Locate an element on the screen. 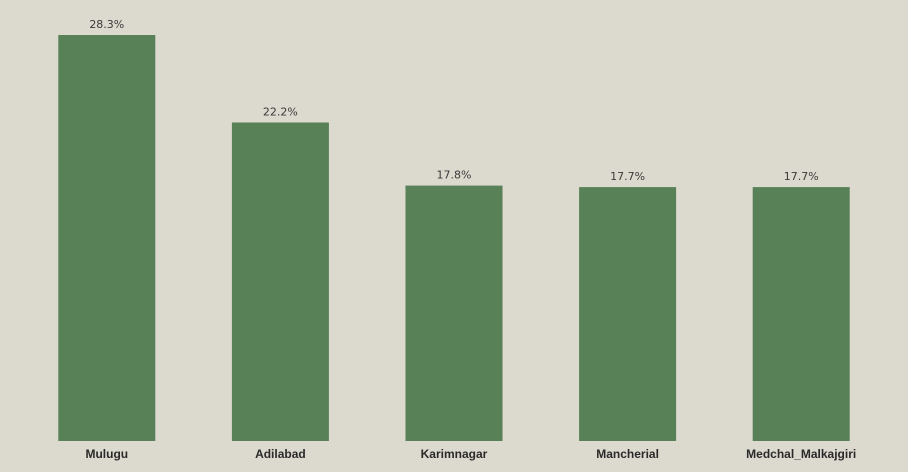 This screenshot has height=472, width=908. bar-mancherial is located at coordinates (627, 314).